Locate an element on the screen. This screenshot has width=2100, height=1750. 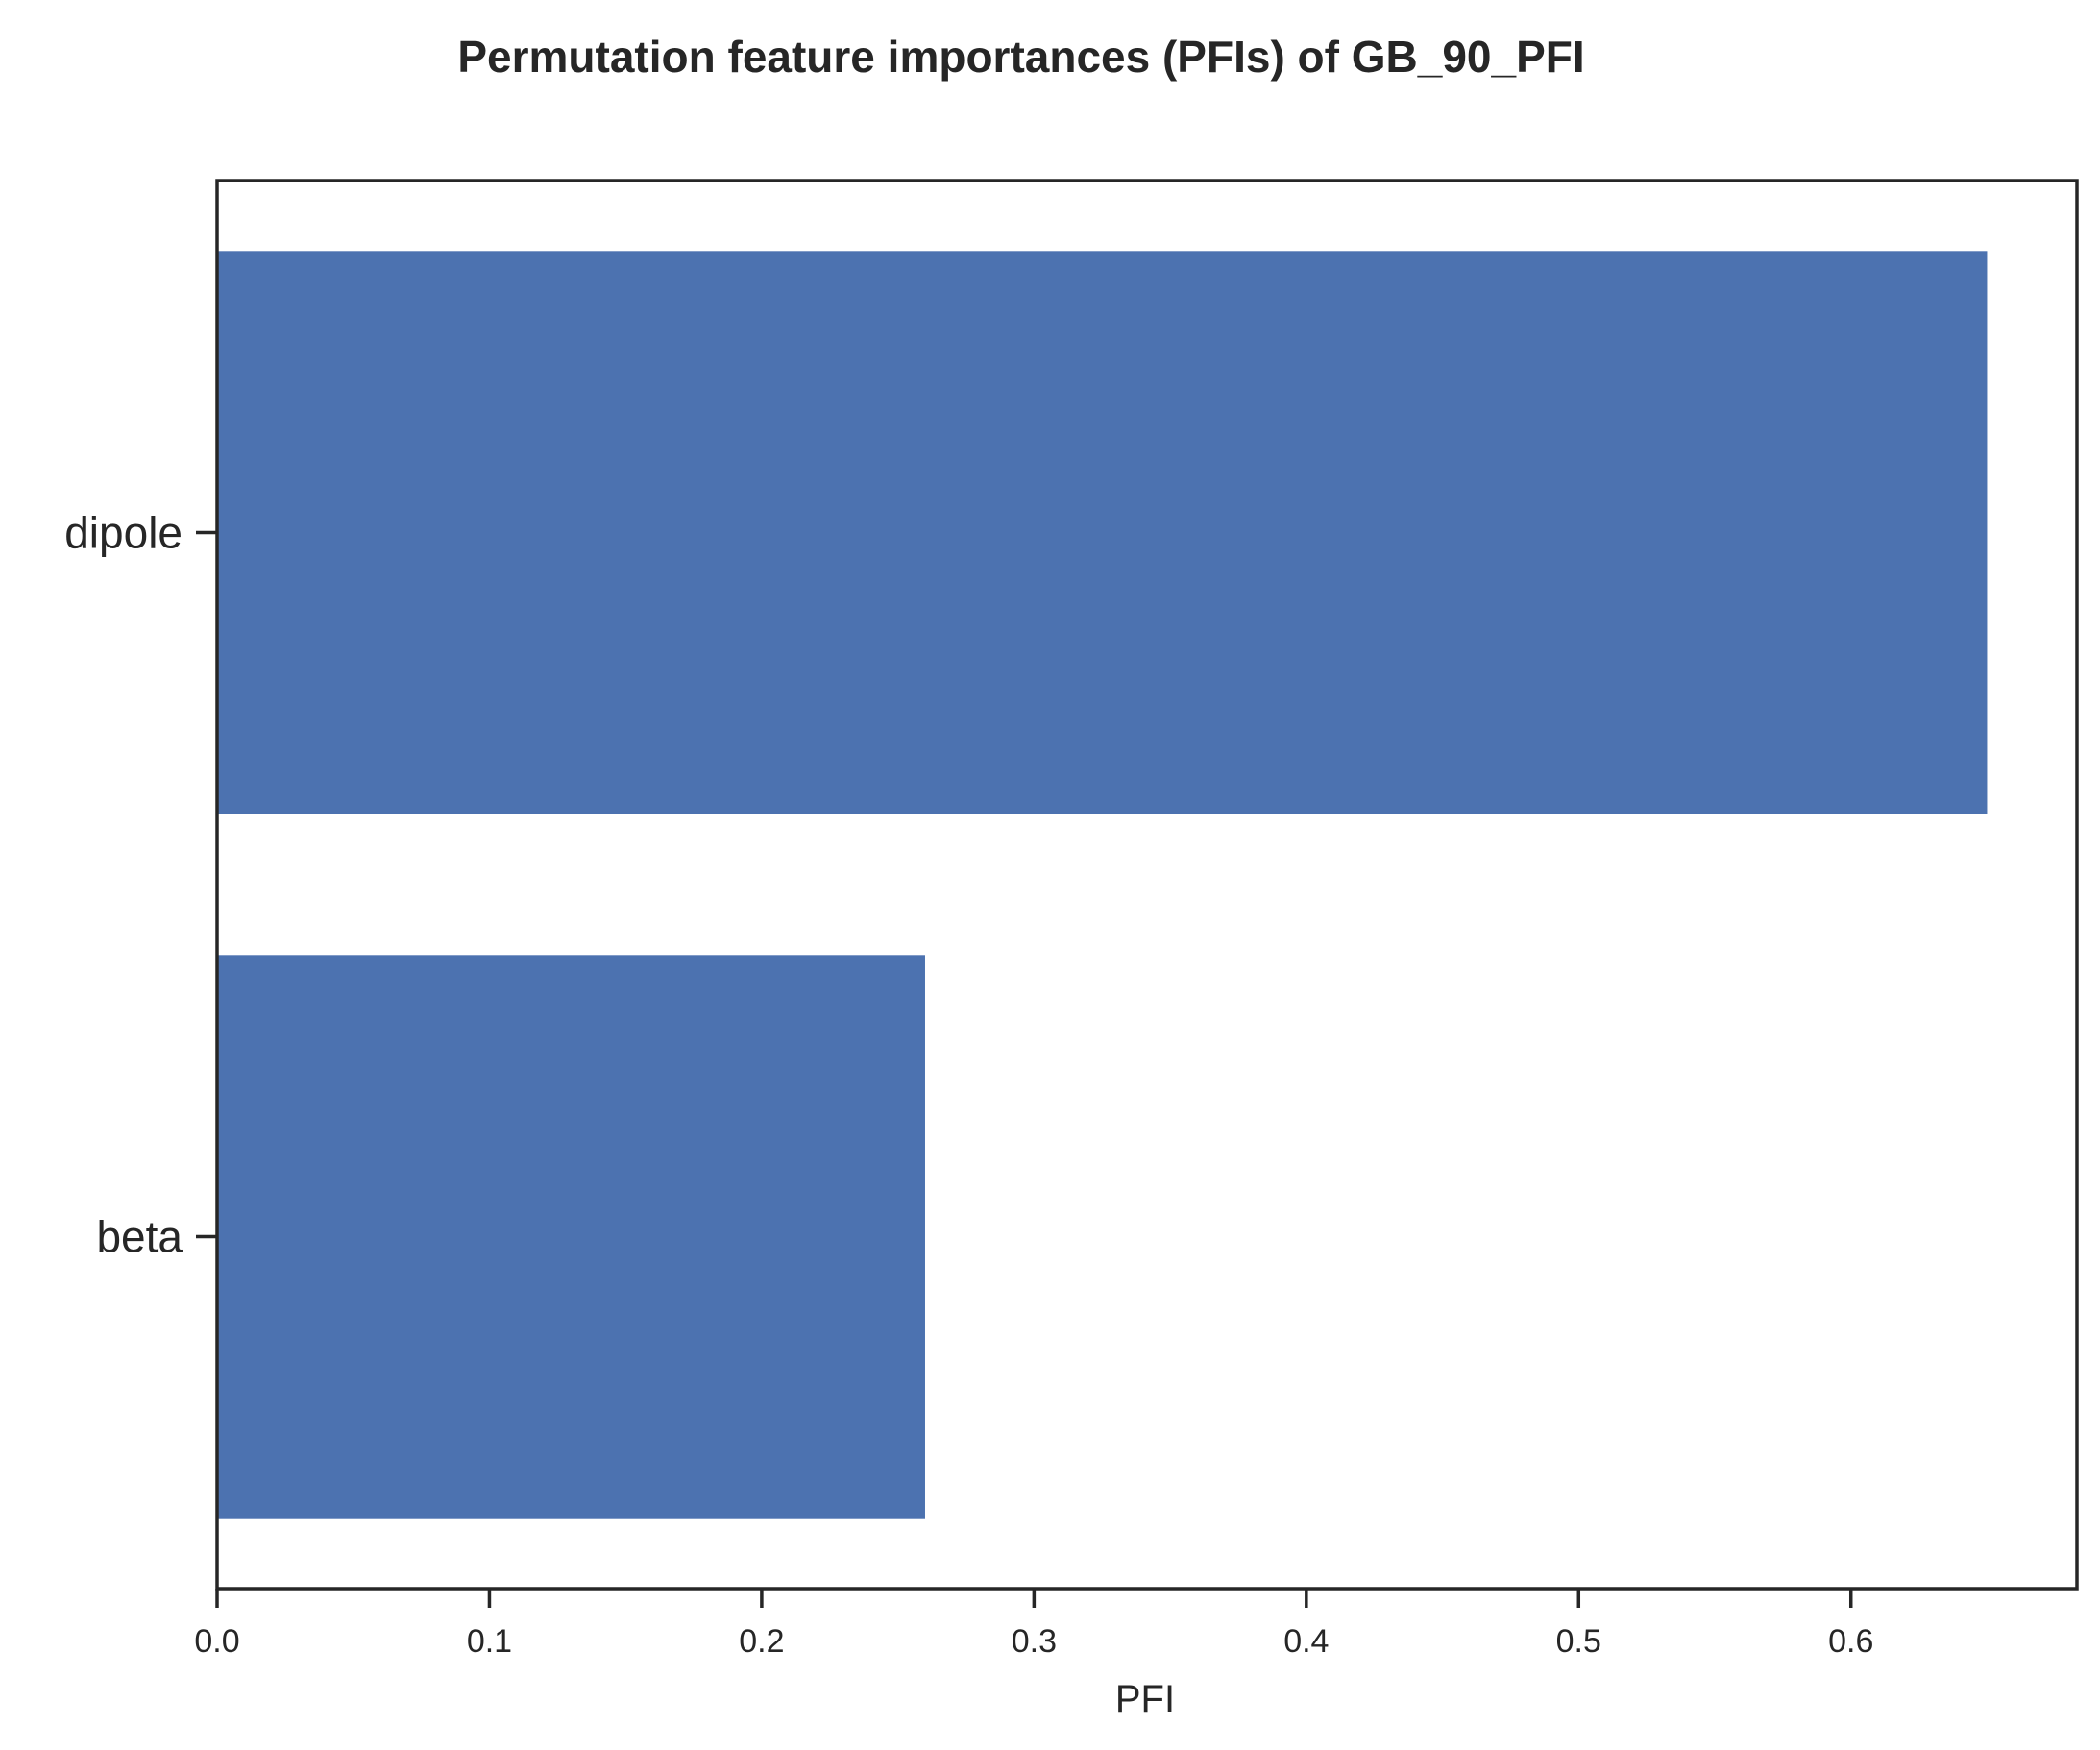
x-tick-label-2: 0.2 is located at coordinates (761, 1641).